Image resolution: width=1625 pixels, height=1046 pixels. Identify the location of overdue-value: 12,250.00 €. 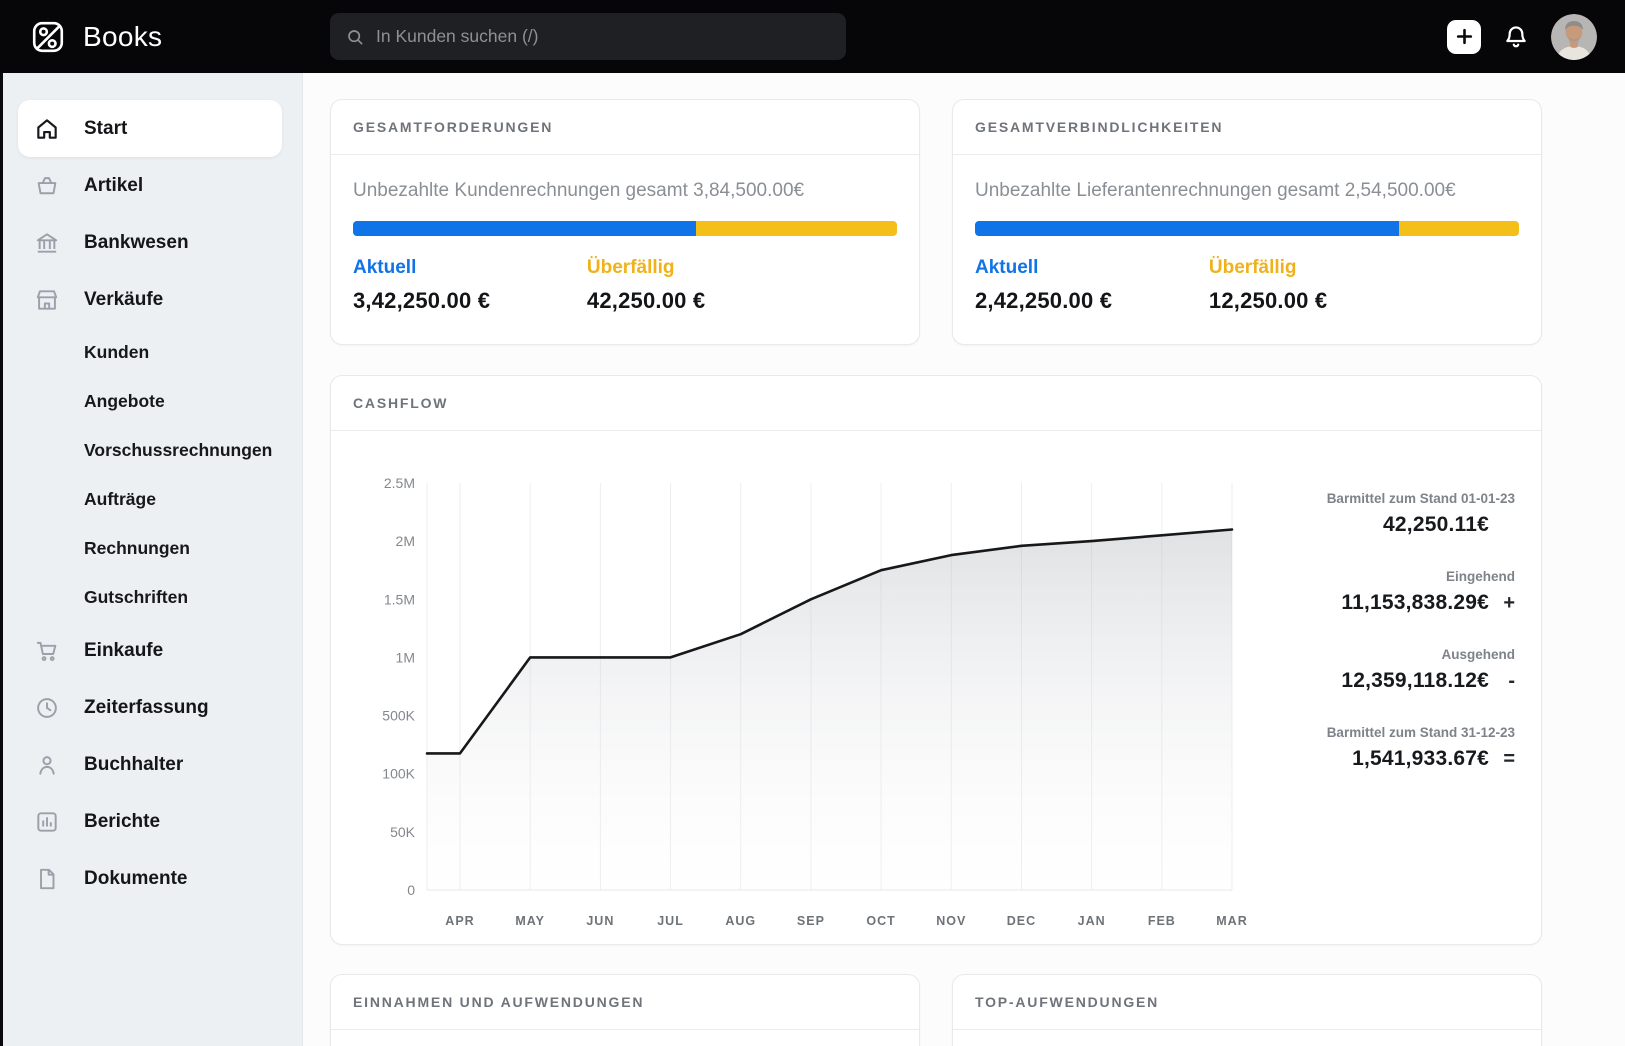
(1268, 300).